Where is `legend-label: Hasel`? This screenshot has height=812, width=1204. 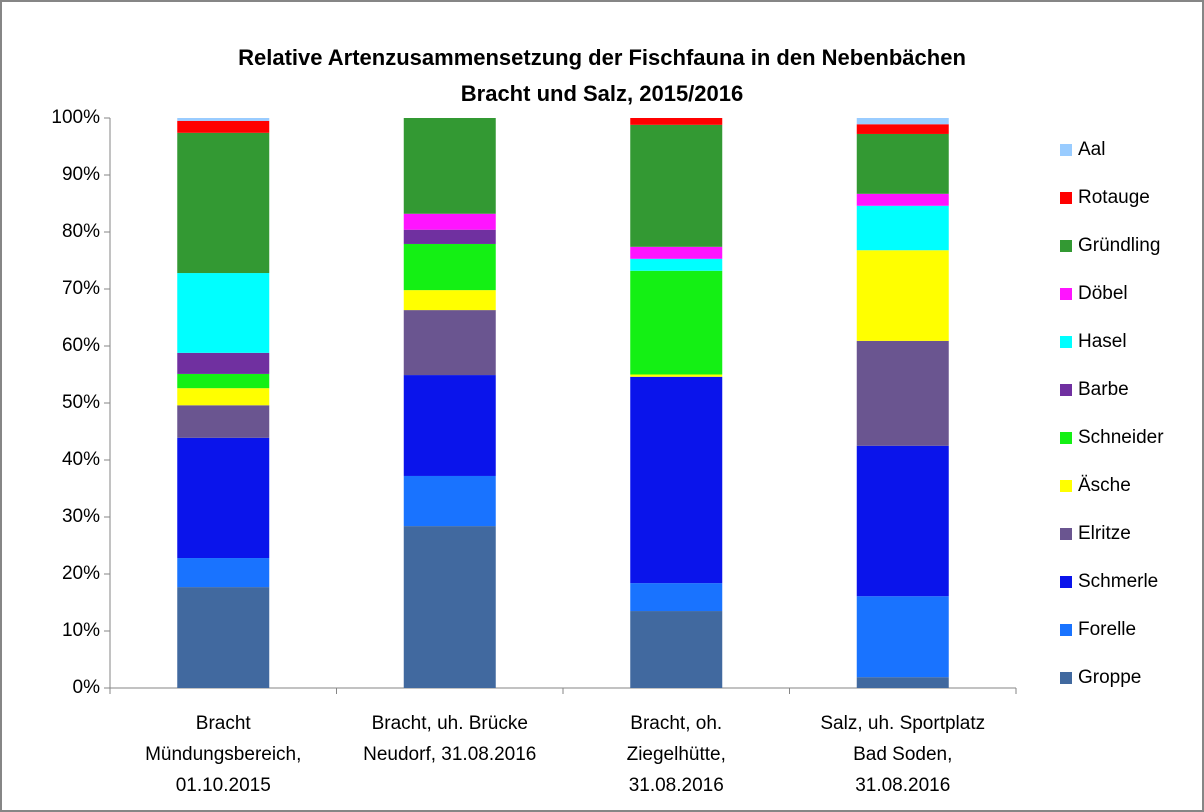
legend-label: Hasel is located at coordinates (1102, 341).